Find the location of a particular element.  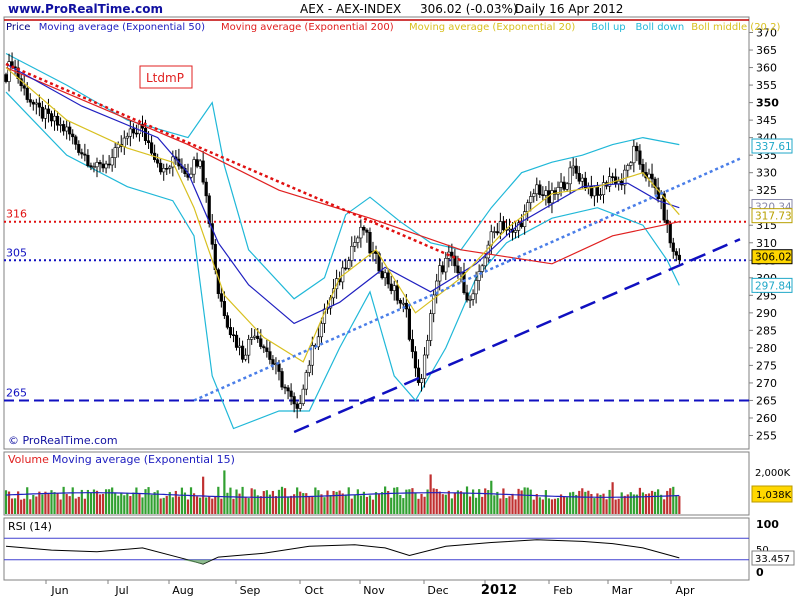

volume-last-value: 1,038K is located at coordinates (774, 495).